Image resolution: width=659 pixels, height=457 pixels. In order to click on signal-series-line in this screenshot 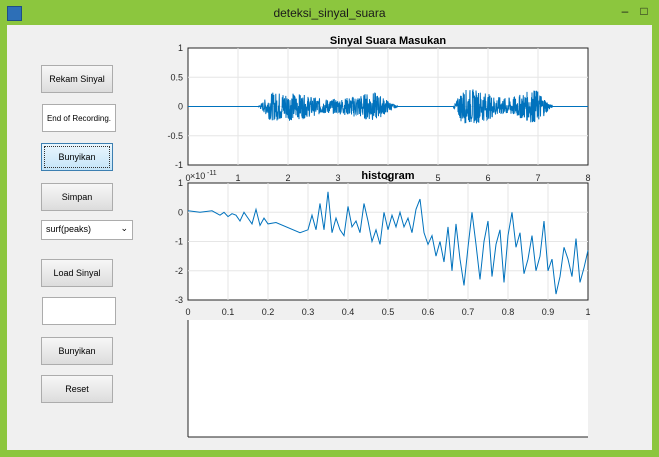, I will do `click(388, 106)`.